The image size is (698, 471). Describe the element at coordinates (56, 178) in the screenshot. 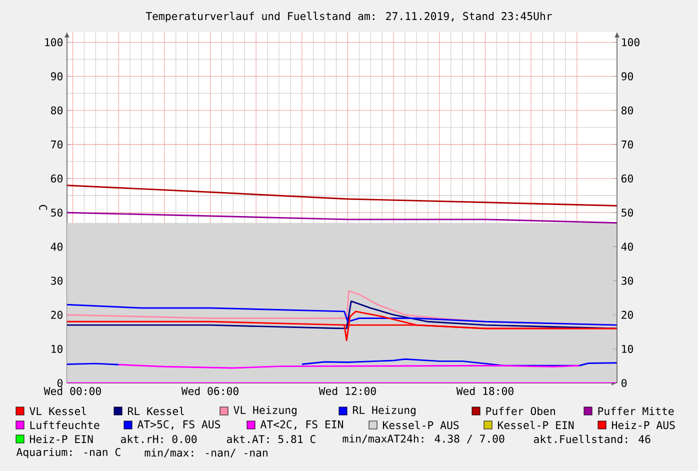

I see `y-tick-label: 60` at that location.